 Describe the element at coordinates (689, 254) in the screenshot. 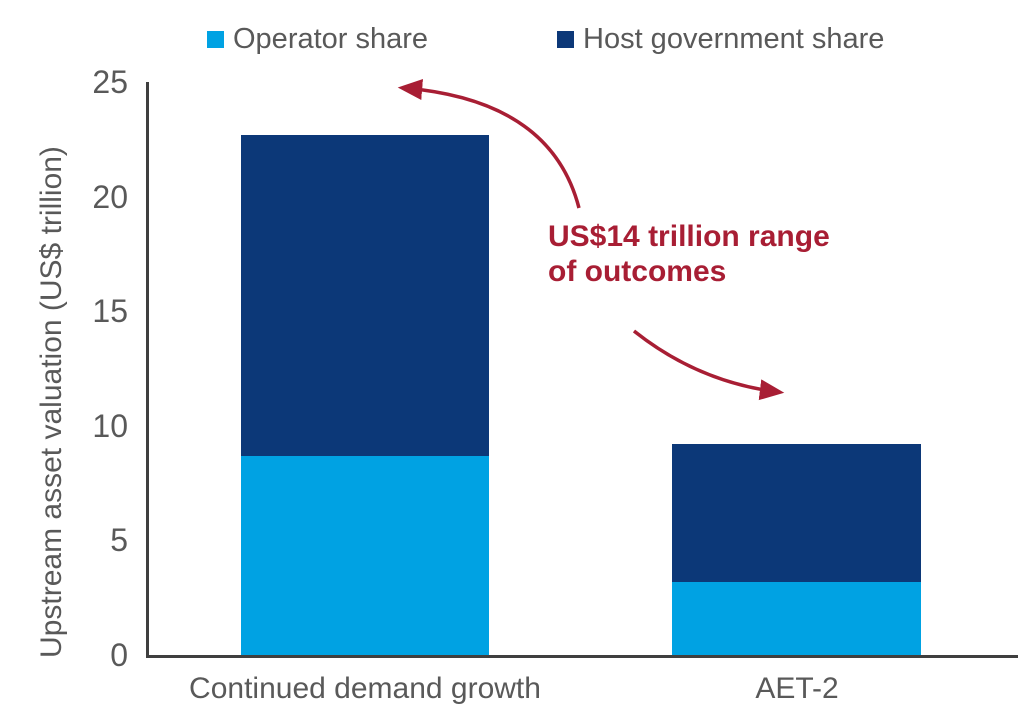

I see `range-annotation: US$14 trillion range of outcomes` at that location.